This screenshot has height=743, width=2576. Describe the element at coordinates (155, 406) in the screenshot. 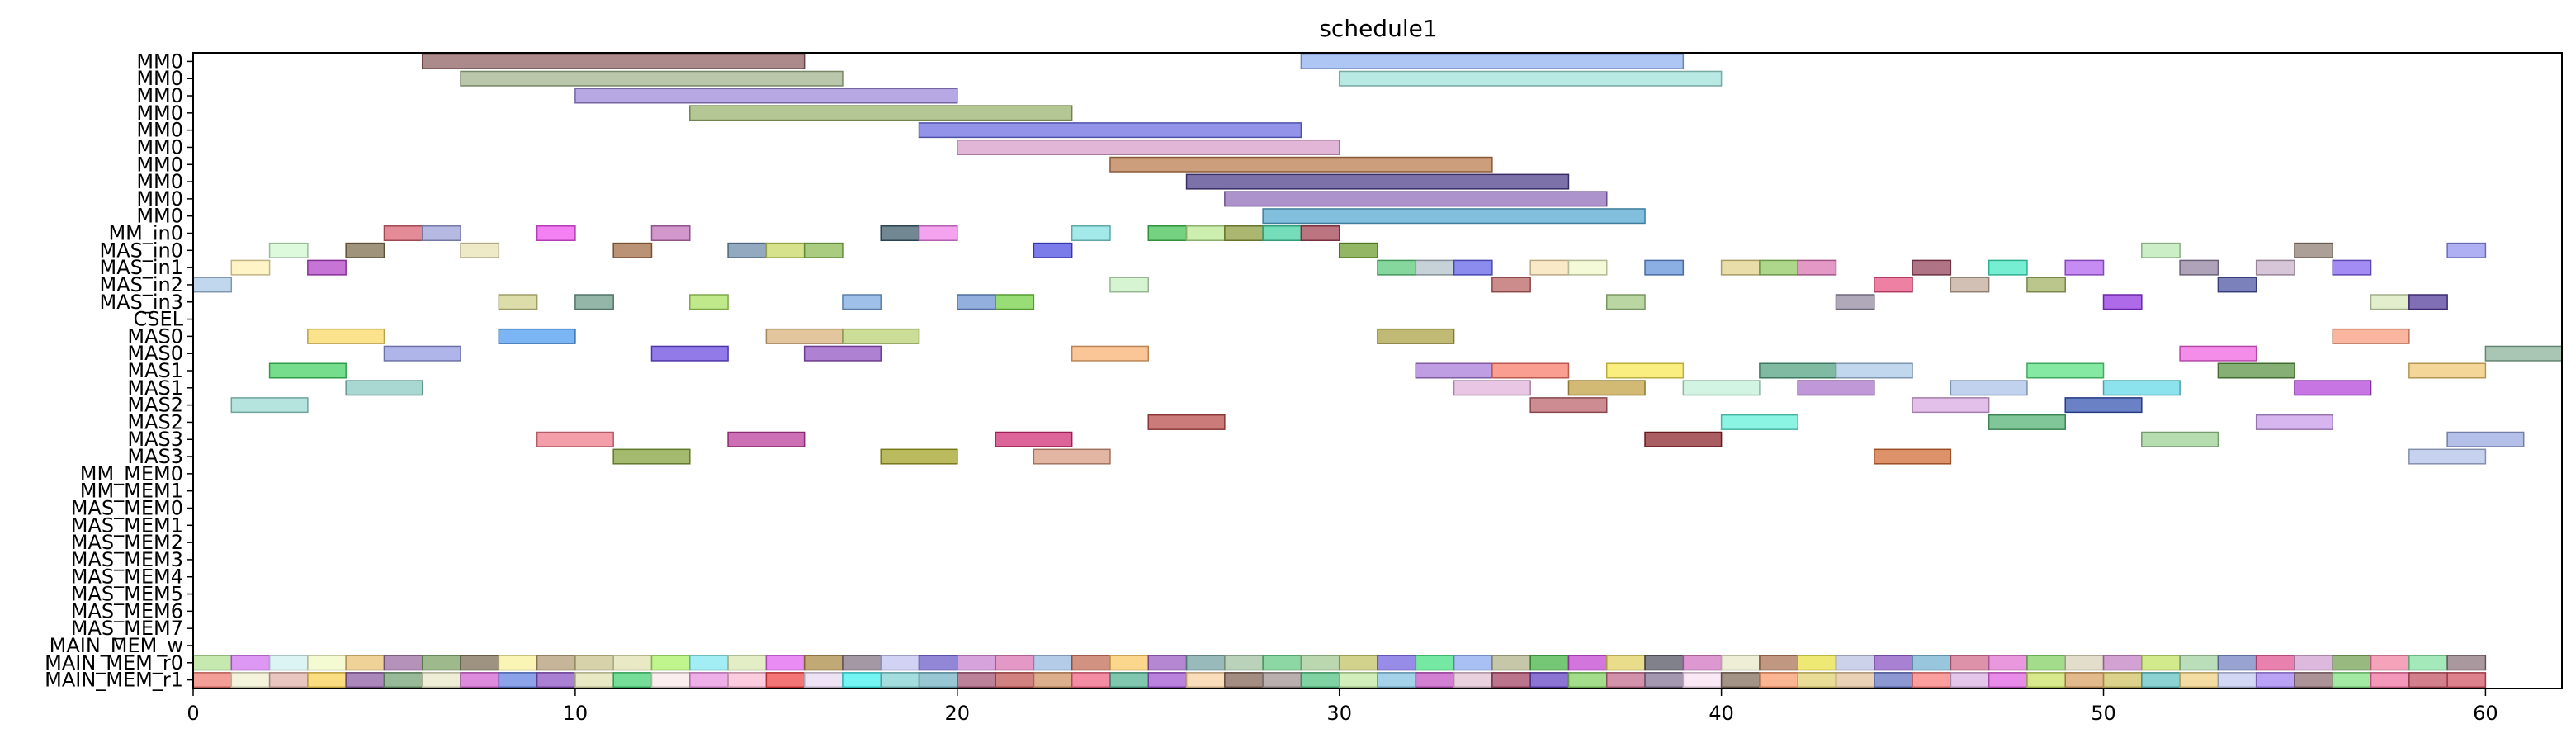

I see `y-tick-label: MAS2` at that location.